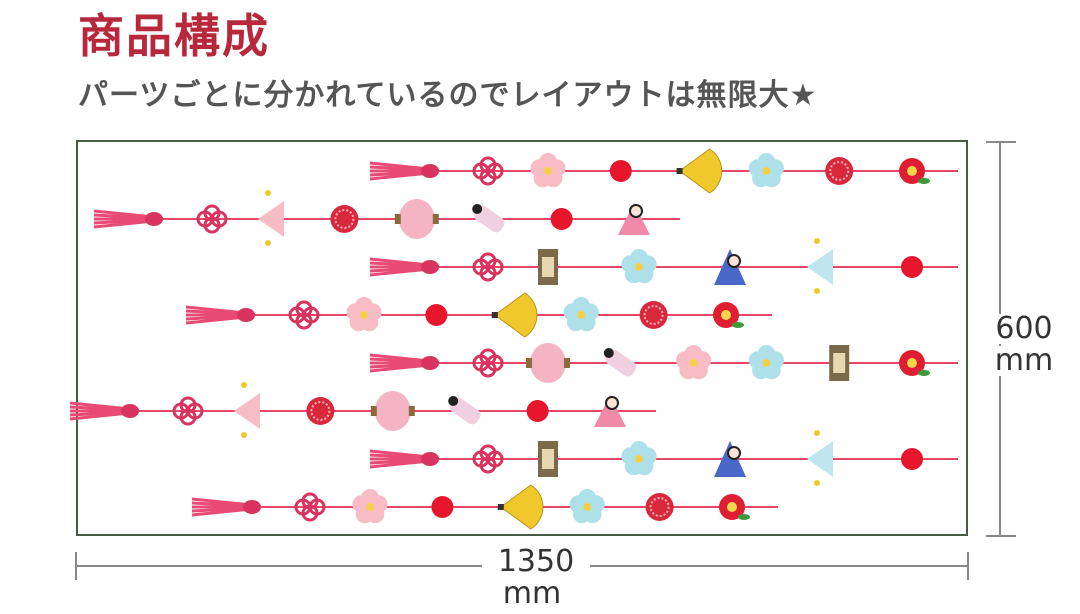 The width and height of the screenshot is (1080, 614). What do you see at coordinates (448, 95) in the screenshot?
I see `page-subtitle: パーツごとに分かれているのでレイアウトは無限大★` at bounding box center [448, 95].